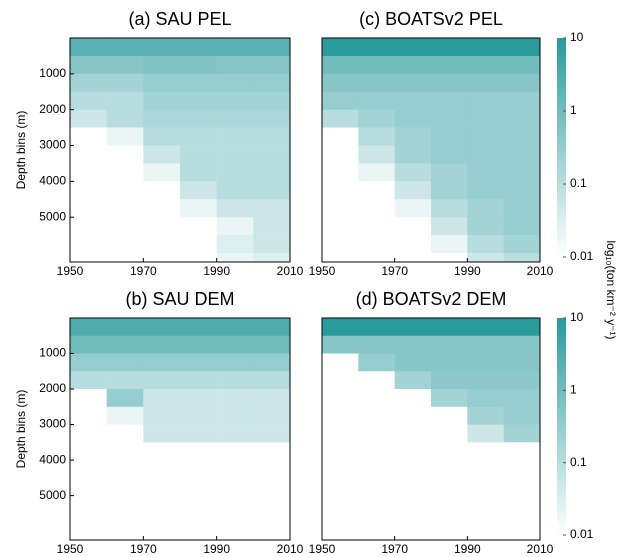 Image resolution: width=622 pixels, height=557 pixels. What do you see at coordinates (561, 147) in the screenshot?
I see `colorbar` at bounding box center [561, 147].